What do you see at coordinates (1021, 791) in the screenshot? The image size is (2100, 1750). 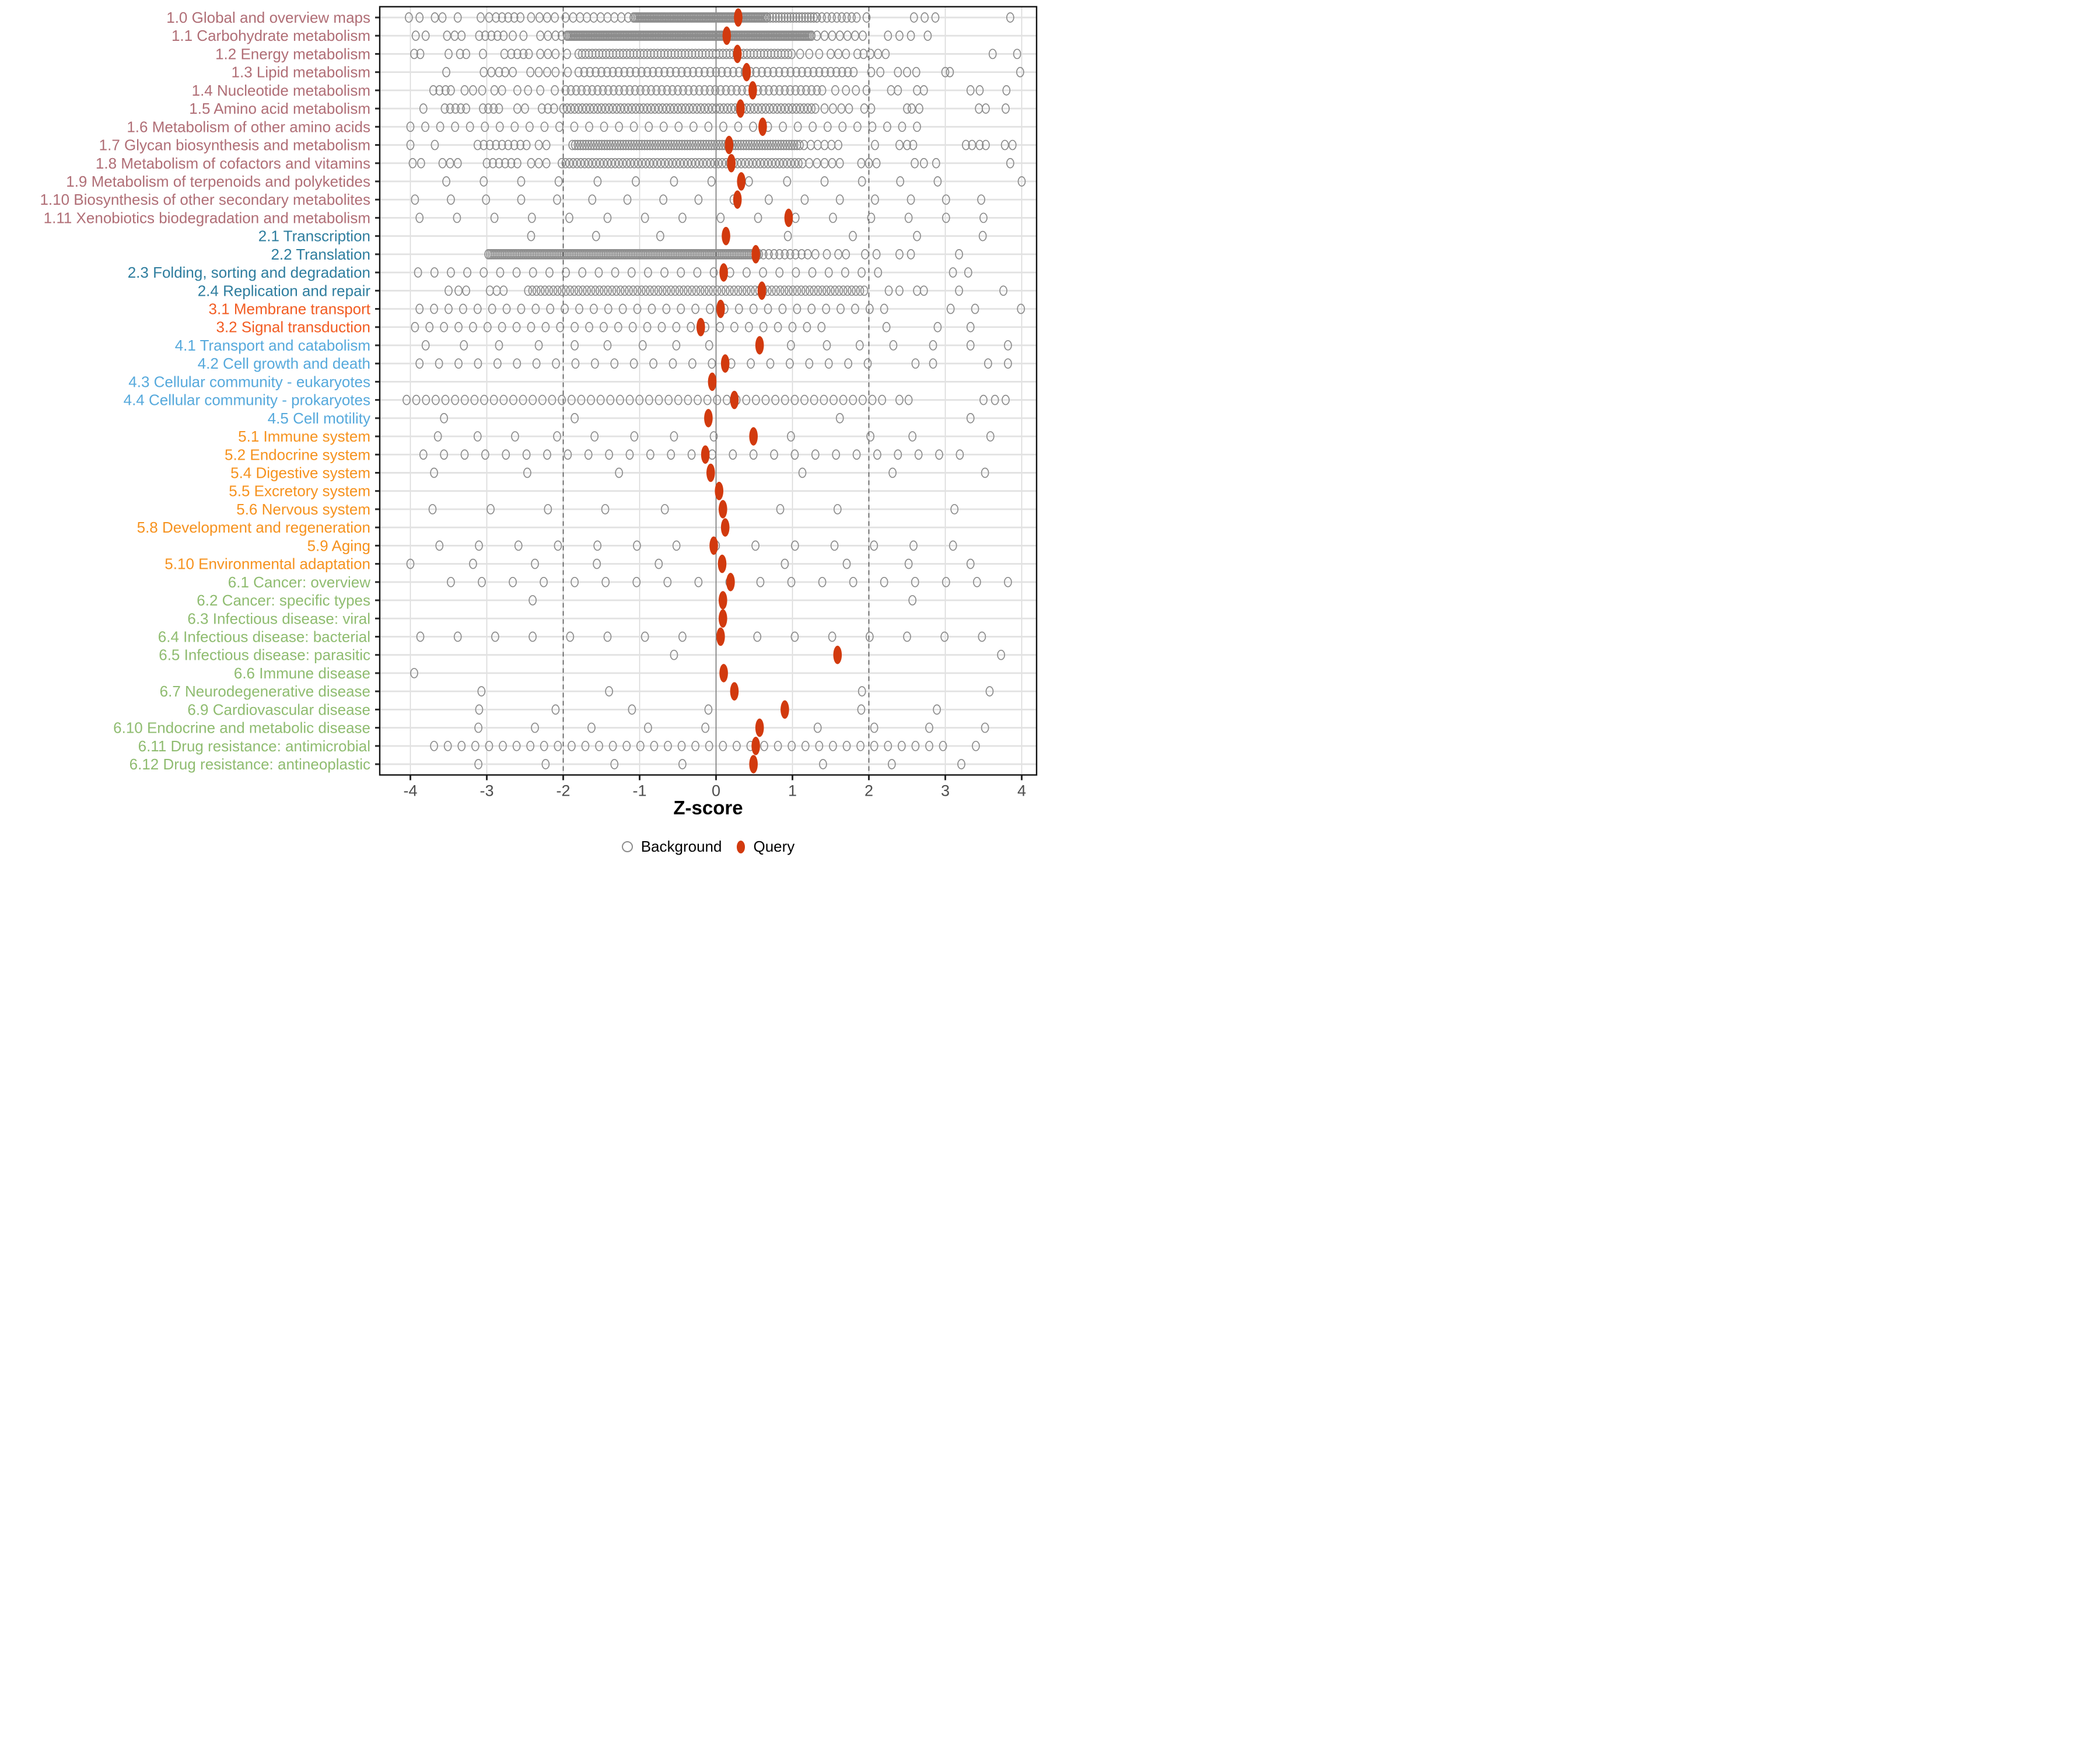 I see `x-tick-label: 4` at bounding box center [1021, 791].